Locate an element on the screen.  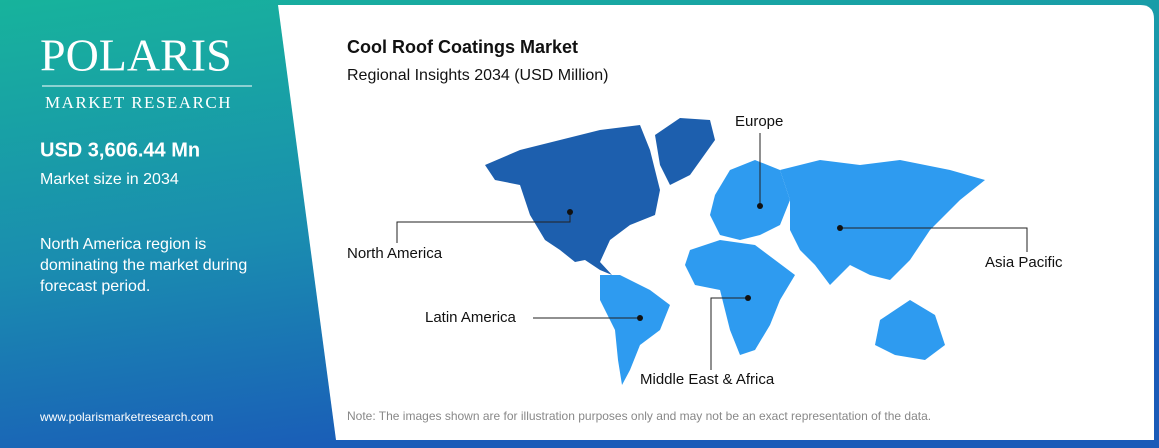
region-label: Asia Pacific is located at coordinates (1024, 262).